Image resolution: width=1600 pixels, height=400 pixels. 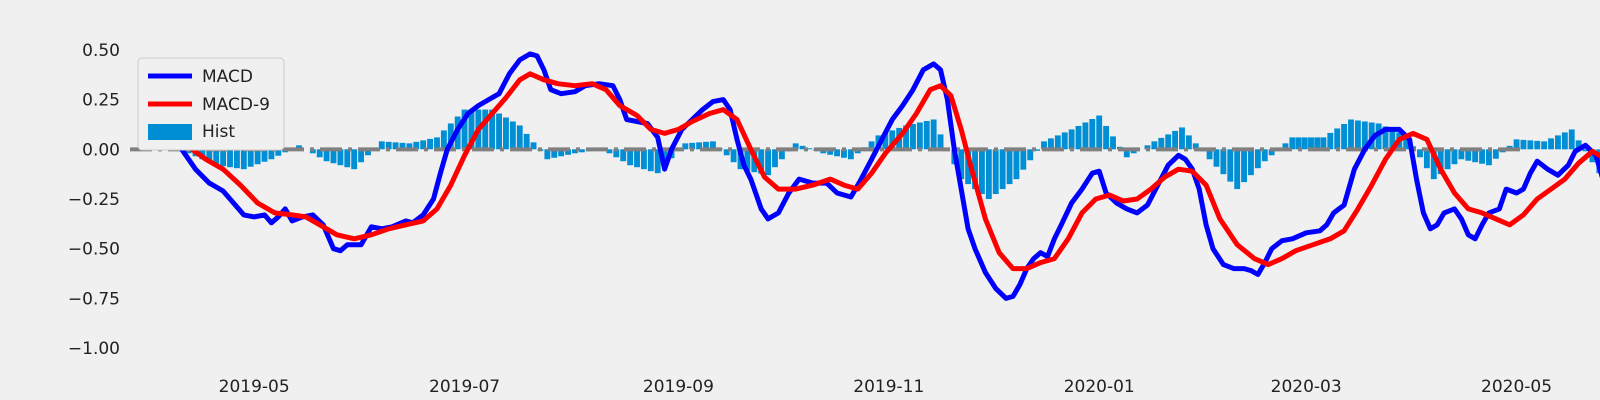 What do you see at coordinates (101, 101) in the screenshot?
I see `y-tick-label: 0.25` at bounding box center [101, 101].